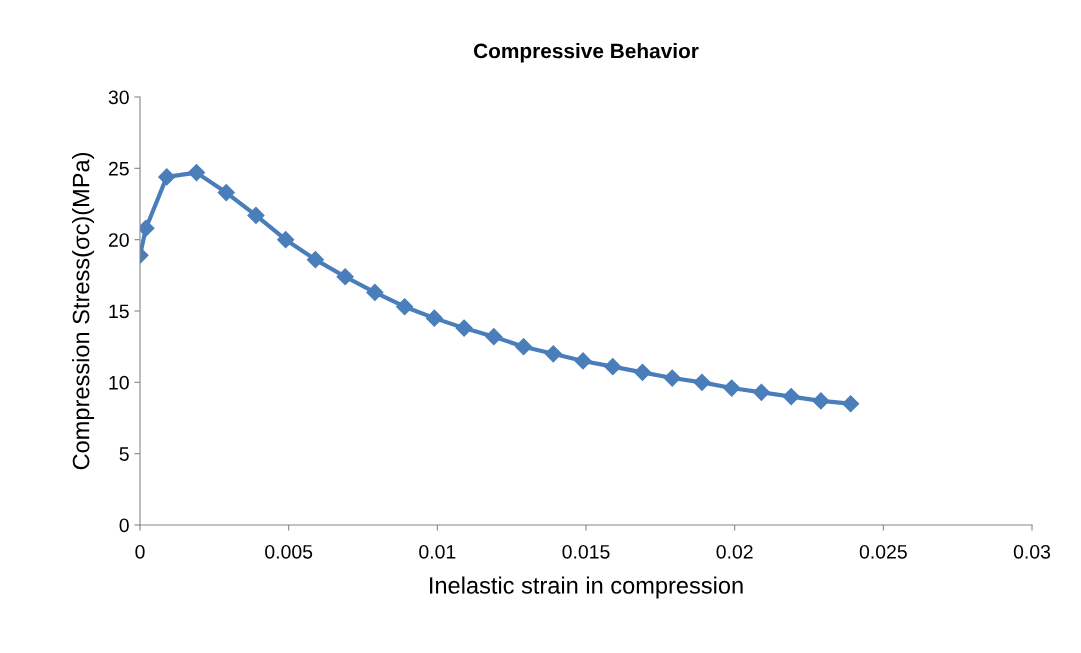 This screenshot has height=653, width=1081. I want to click on x-tick-label: 0.02, so click(734, 551).